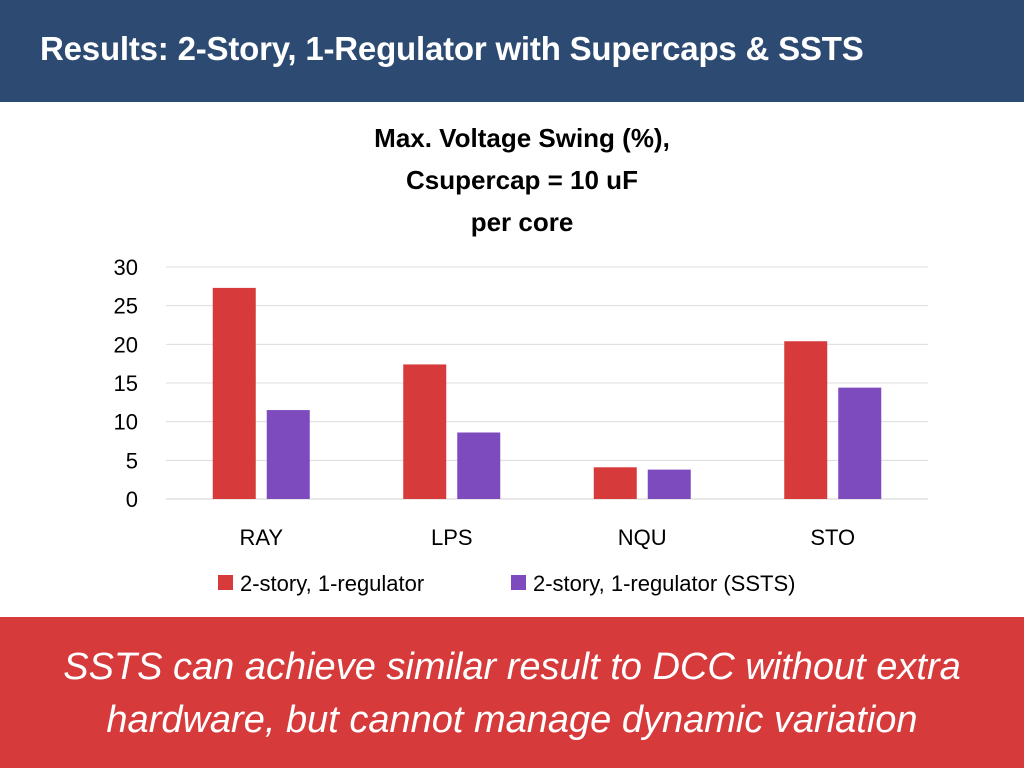 Image resolution: width=1024 pixels, height=768 pixels. Describe the element at coordinates (126, 267) in the screenshot. I see `y-tick-label: 30` at that location.